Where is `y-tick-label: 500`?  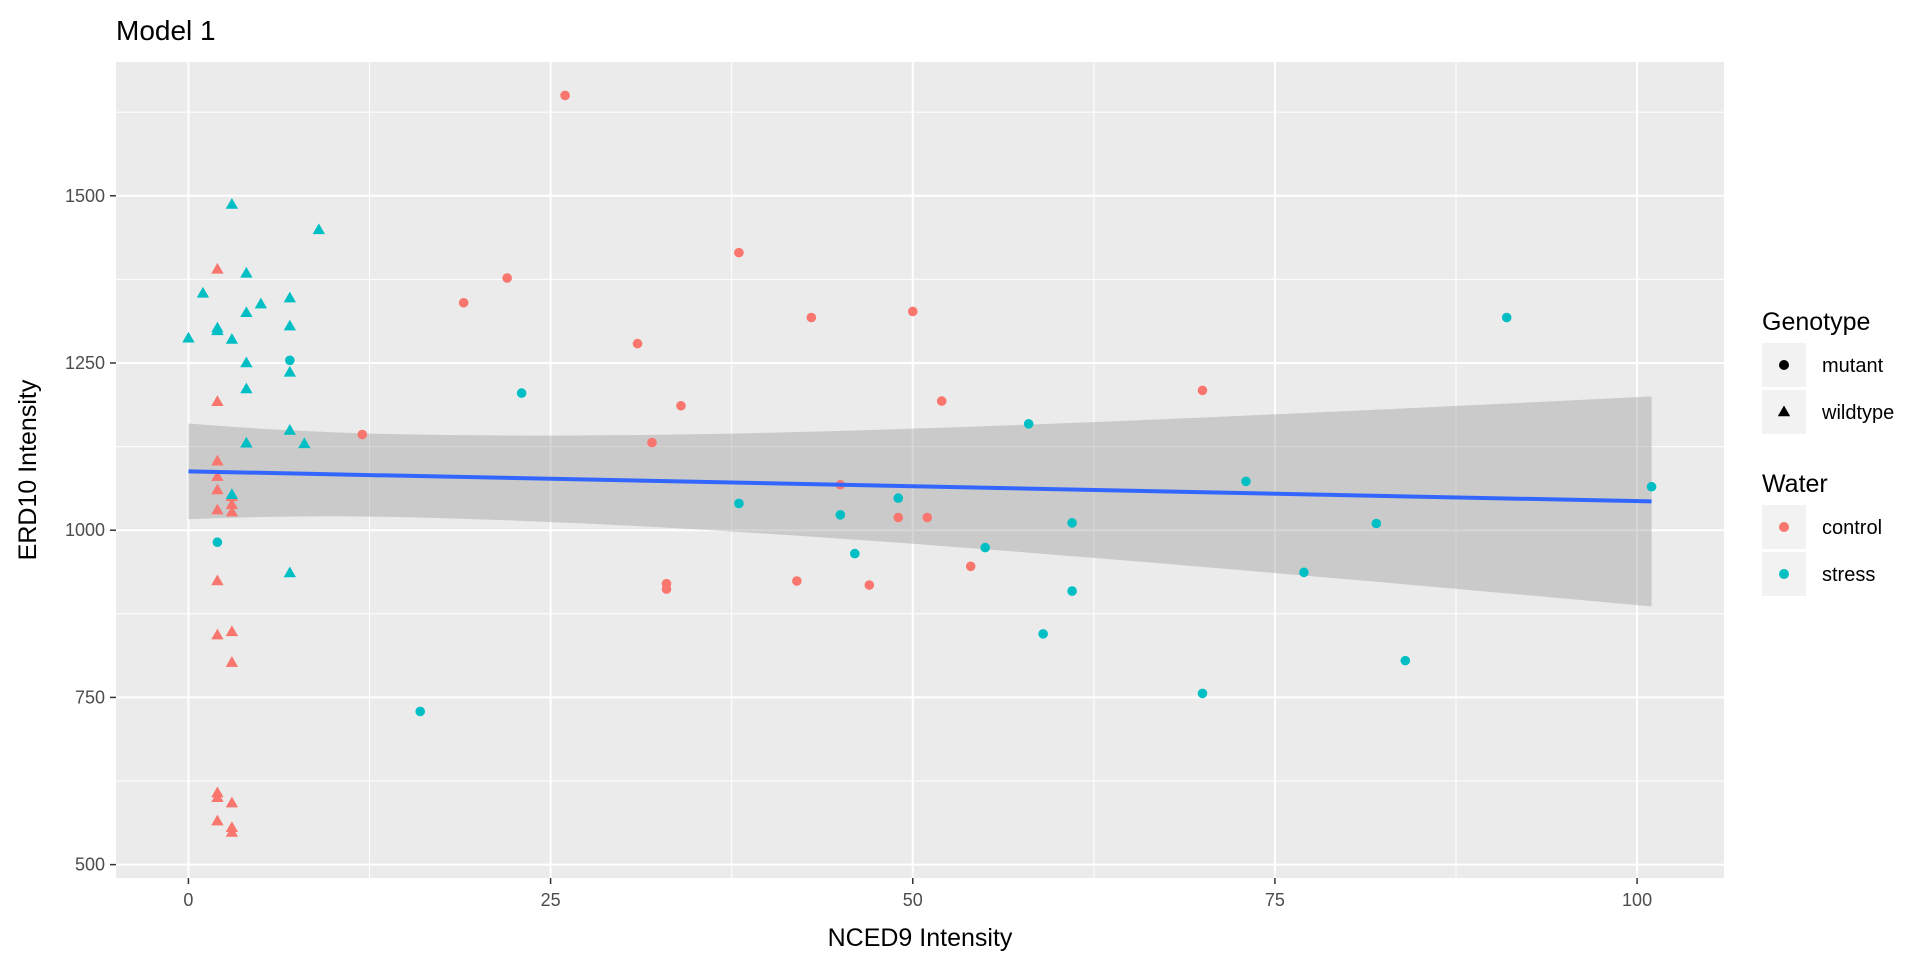
y-tick-label: 500 is located at coordinates (90, 865).